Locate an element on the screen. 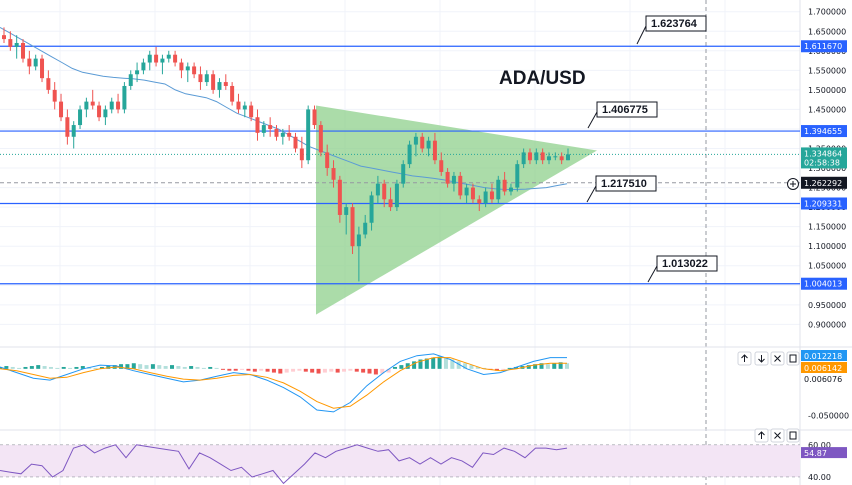 Image resolution: width=852 pixels, height=485 pixels. level-price-tag-text: 1.209331 is located at coordinates (823, 203).